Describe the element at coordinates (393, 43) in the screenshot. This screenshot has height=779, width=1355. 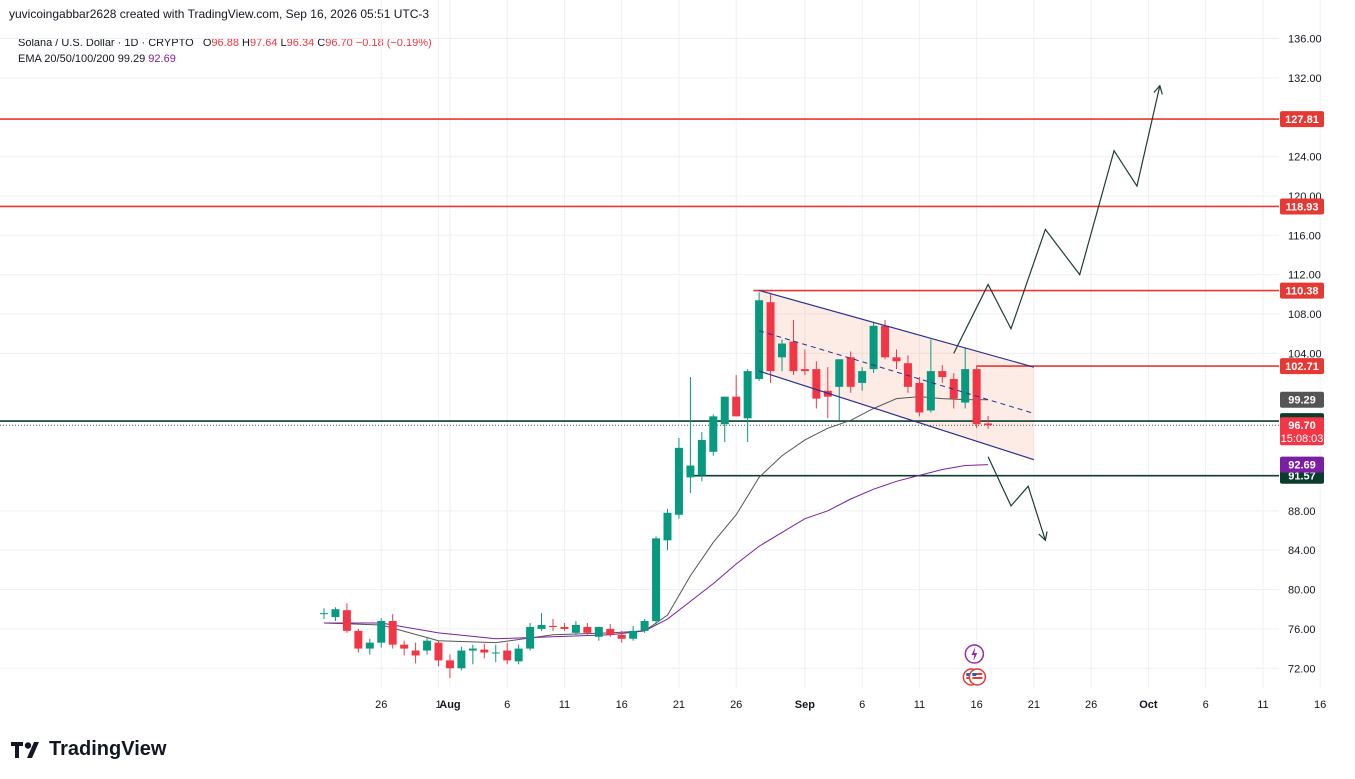
I see `change-value: −0.18 (−0.19%)` at that location.